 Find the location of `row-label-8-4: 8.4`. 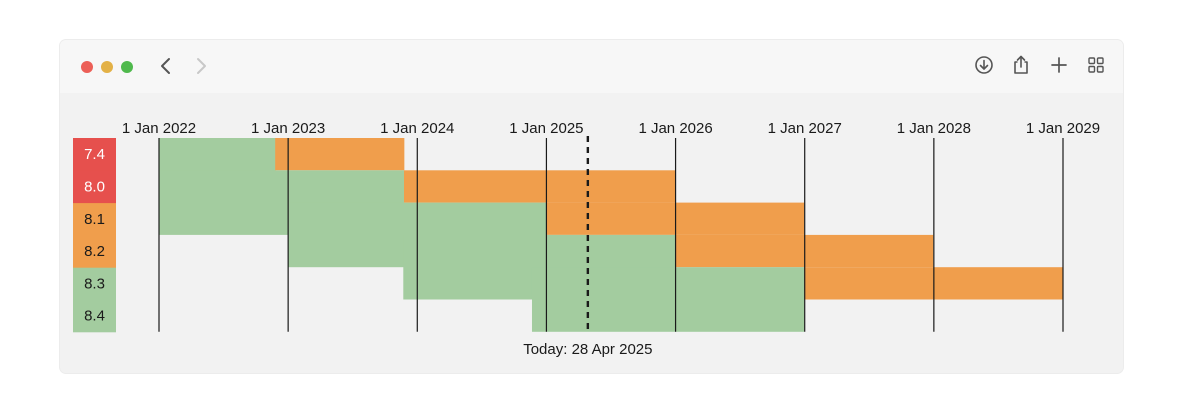

row-label-8-4: 8.4 is located at coordinates (94, 316).